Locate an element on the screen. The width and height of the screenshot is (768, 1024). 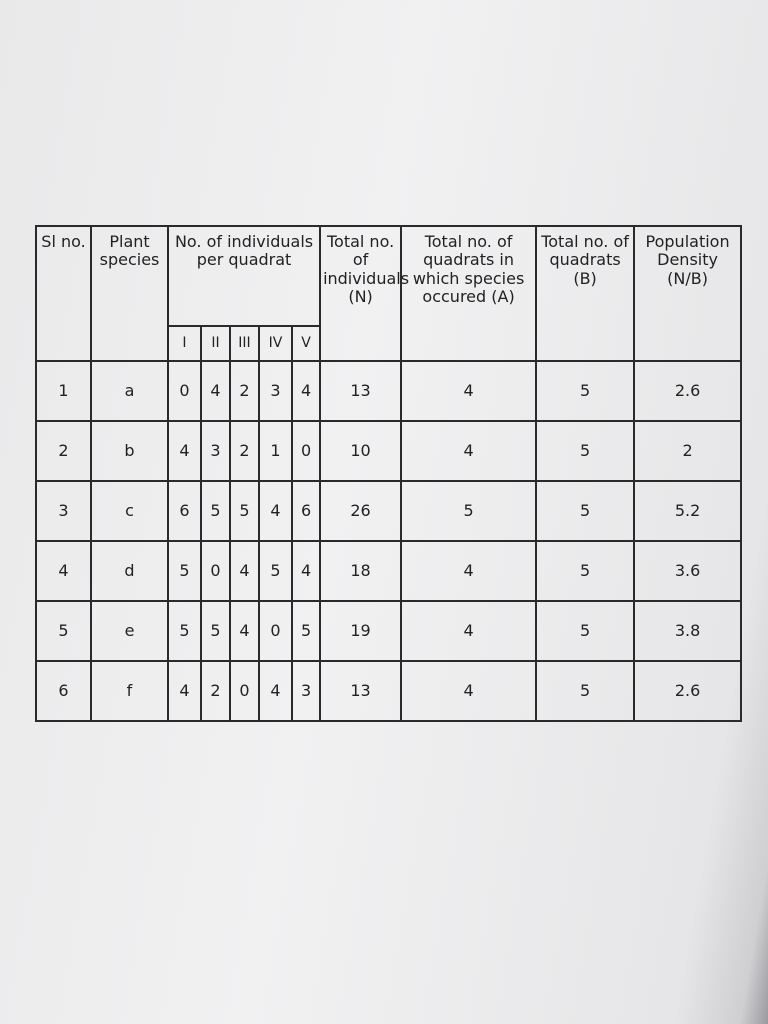
table-cell: 26 is located at coordinates (361, 511).